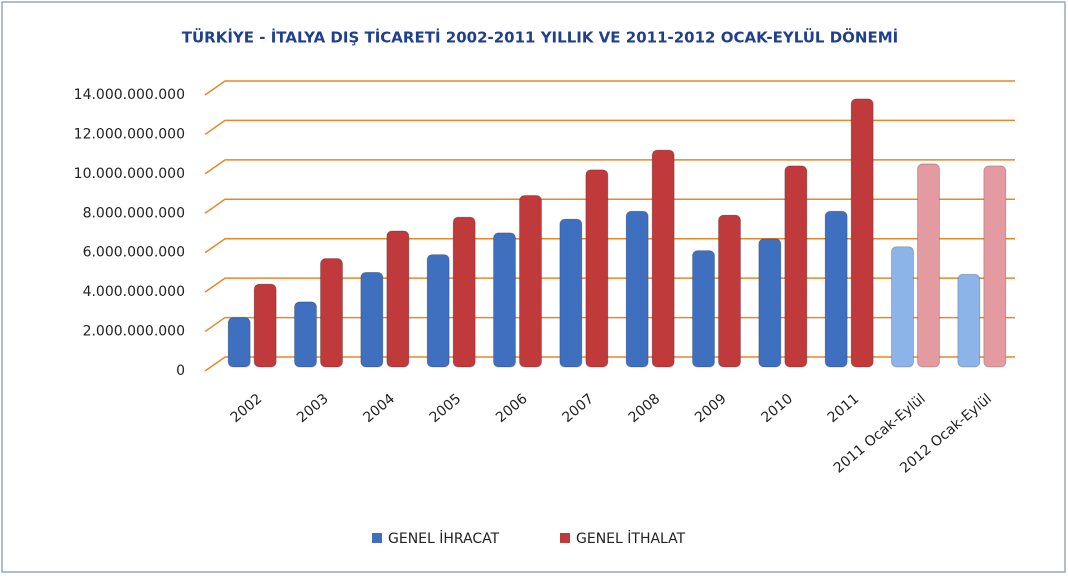 This screenshot has height=579, width=1068. Describe the element at coordinates (129, 174) in the screenshot. I see `y-tick-label: 10.000.000.000` at that location.